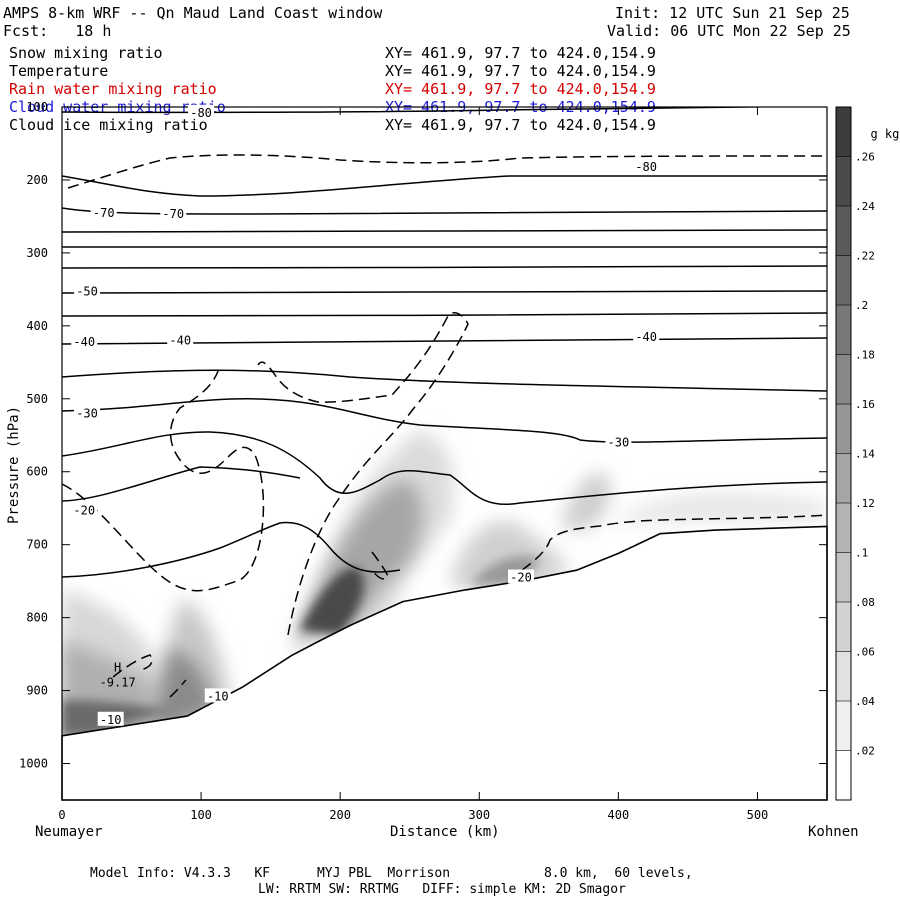 This screenshot has height=900, width=900. Describe the element at coordinates (861, 553) in the screenshot. I see `colorbar-tick-label: .1` at that location.